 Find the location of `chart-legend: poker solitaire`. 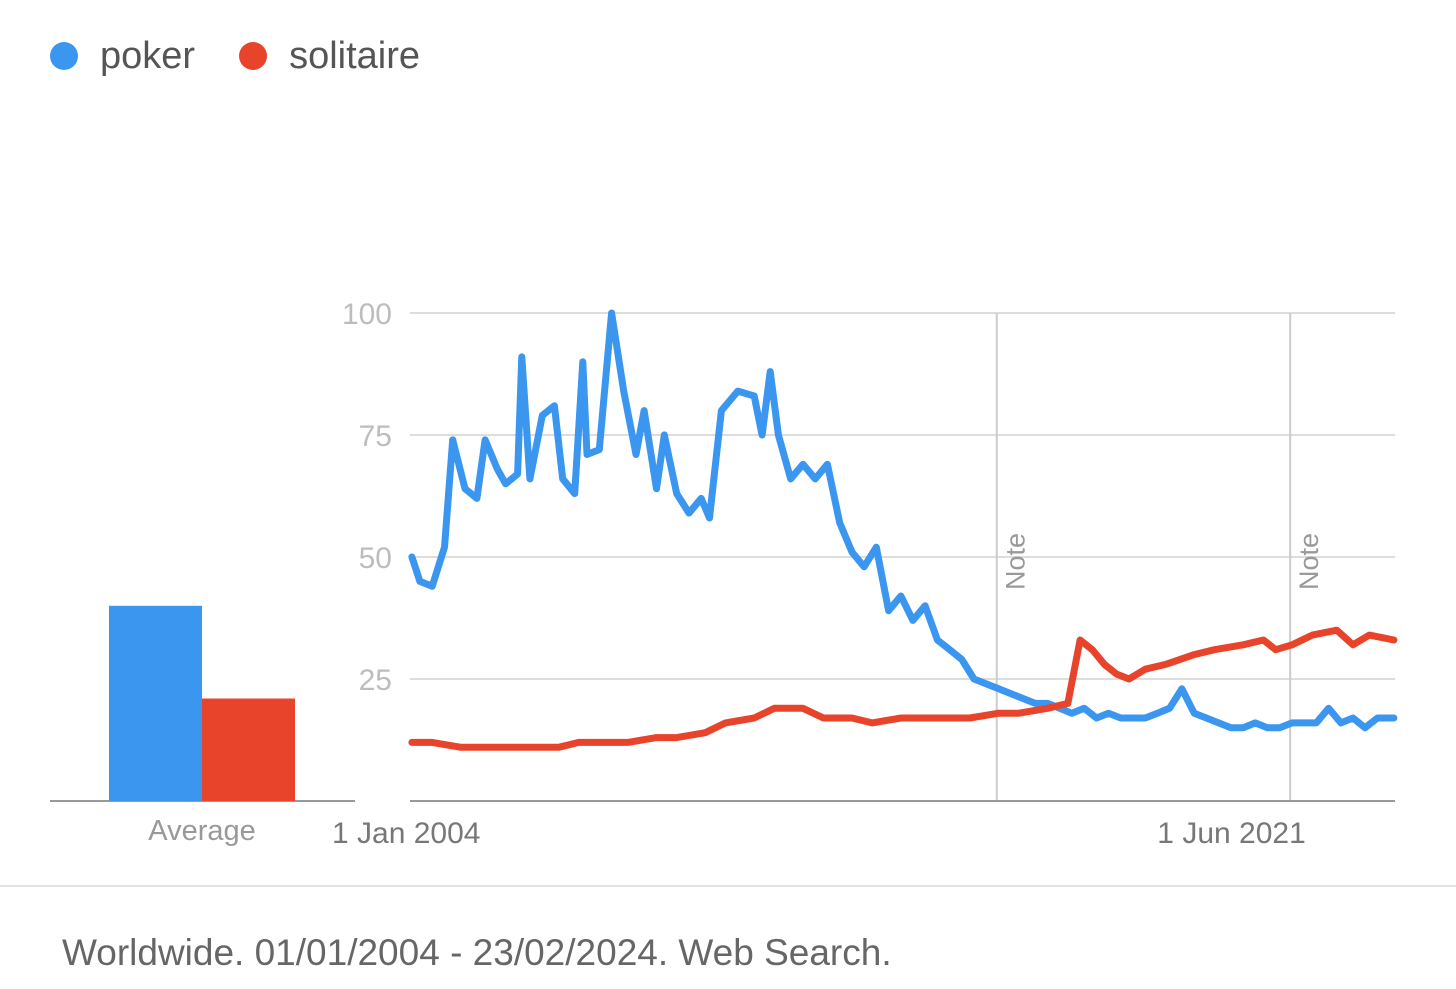

chart-legend: poker solitaire is located at coordinates (257, 56).